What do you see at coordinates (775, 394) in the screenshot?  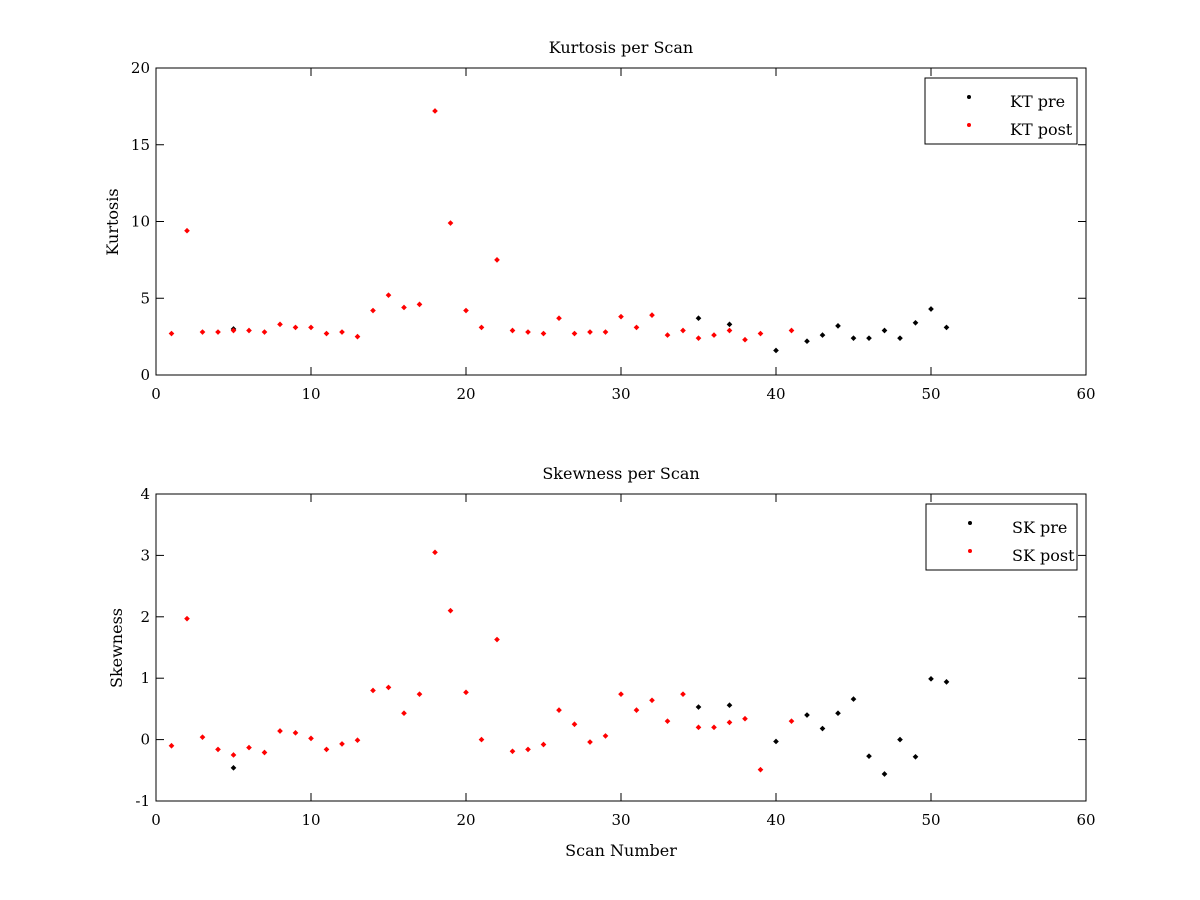 I see `x-tick-label: 40` at bounding box center [775, 394].